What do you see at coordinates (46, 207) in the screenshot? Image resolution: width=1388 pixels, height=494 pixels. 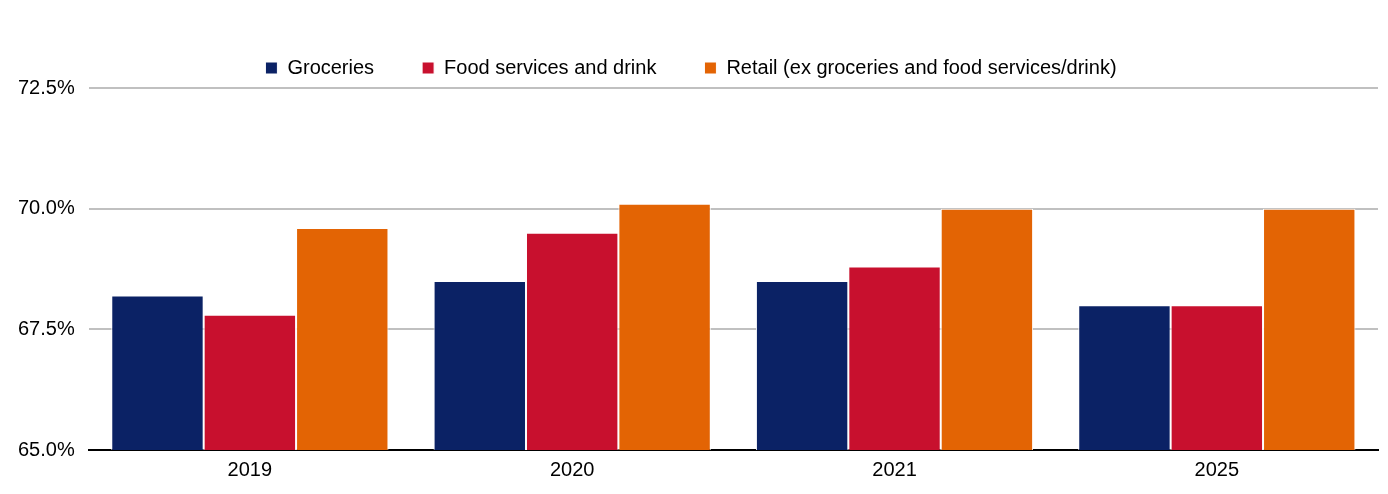 I see `y-tick-label: 70.0%` at bounding box center [46, 207].